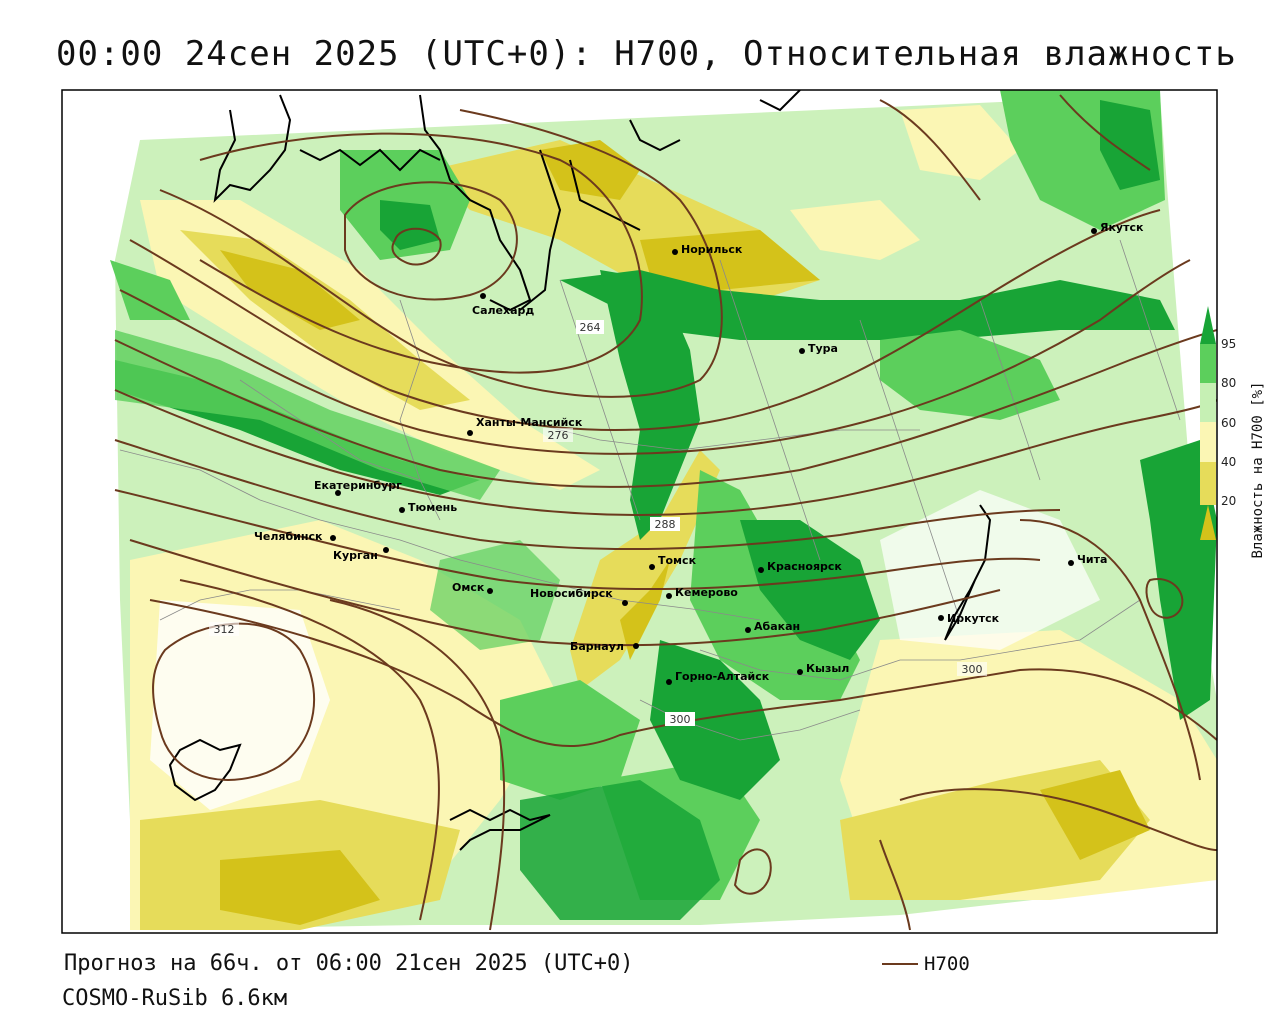  I want to click on colorbar-tick: 95, so click(1228, 344).